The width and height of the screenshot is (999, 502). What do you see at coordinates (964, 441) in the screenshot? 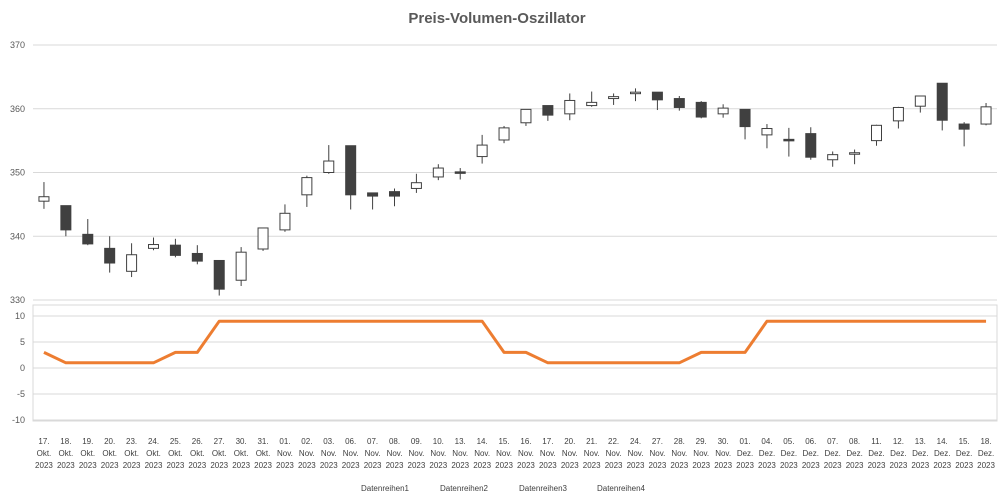
I see `x-tick-label: 15.` at bounding box center [964, 441].